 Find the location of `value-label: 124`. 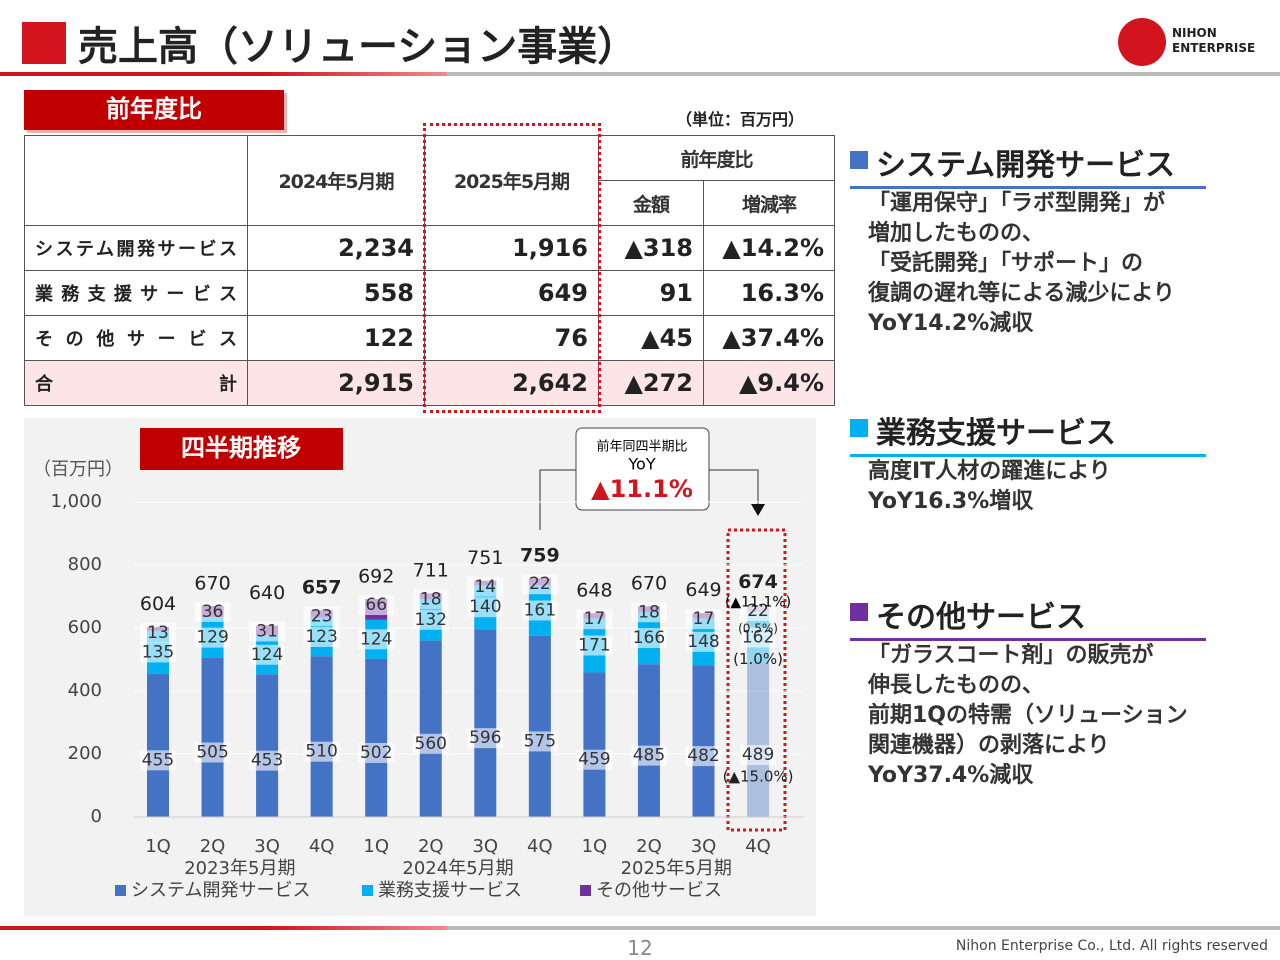

value-label: 124 is located at coordinates (267, 655).